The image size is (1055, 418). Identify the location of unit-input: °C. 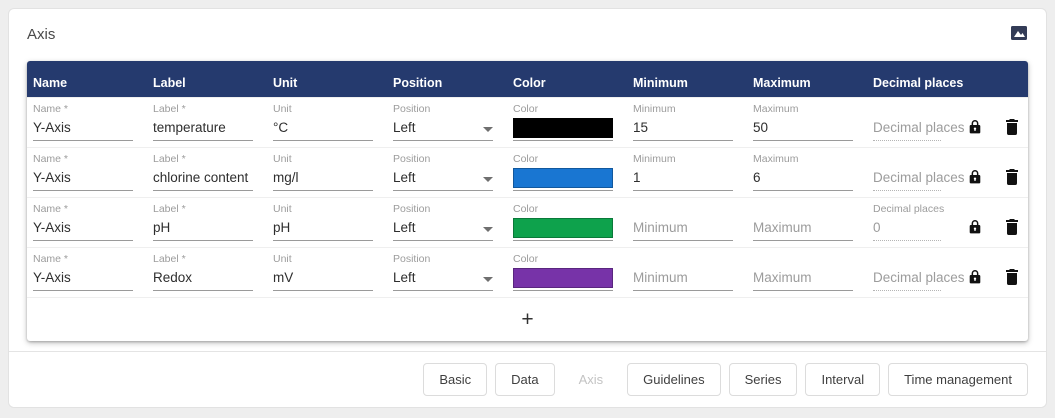
(323, 129).